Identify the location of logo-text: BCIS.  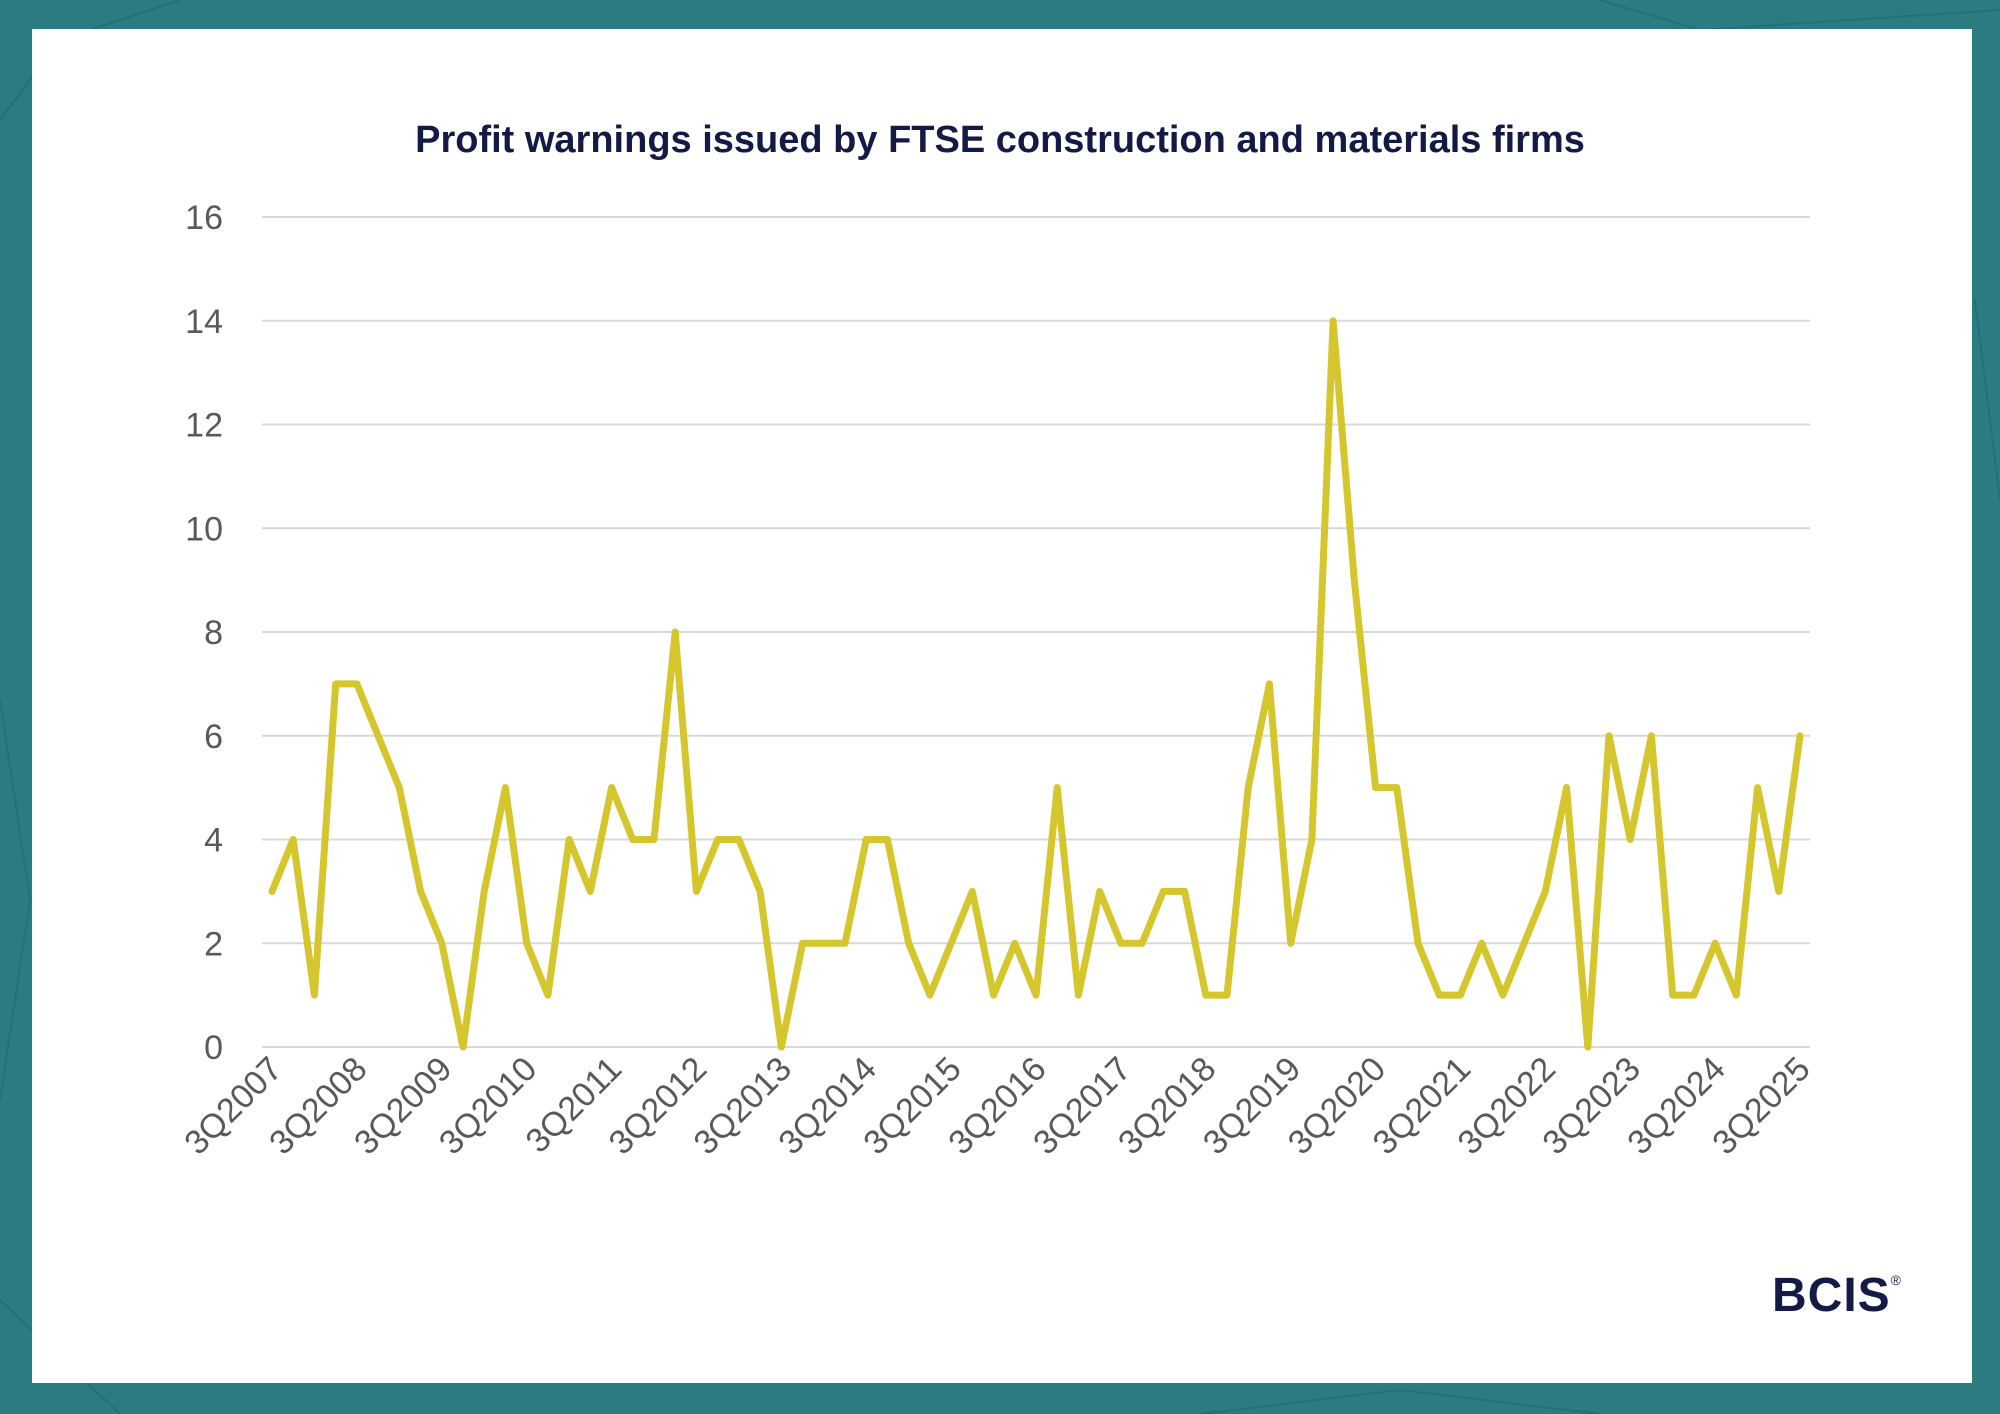
(1831, 1295).